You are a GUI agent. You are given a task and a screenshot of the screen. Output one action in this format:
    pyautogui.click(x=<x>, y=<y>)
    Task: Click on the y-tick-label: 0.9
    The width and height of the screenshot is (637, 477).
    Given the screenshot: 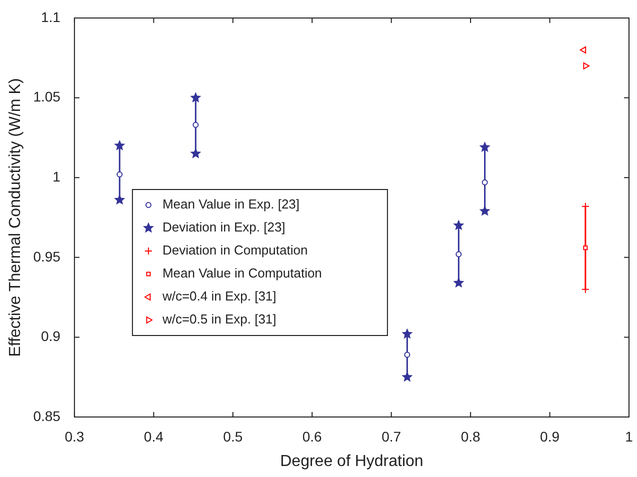 What is the action you would take?
    pyautogui.click(x=50, y=336)
    